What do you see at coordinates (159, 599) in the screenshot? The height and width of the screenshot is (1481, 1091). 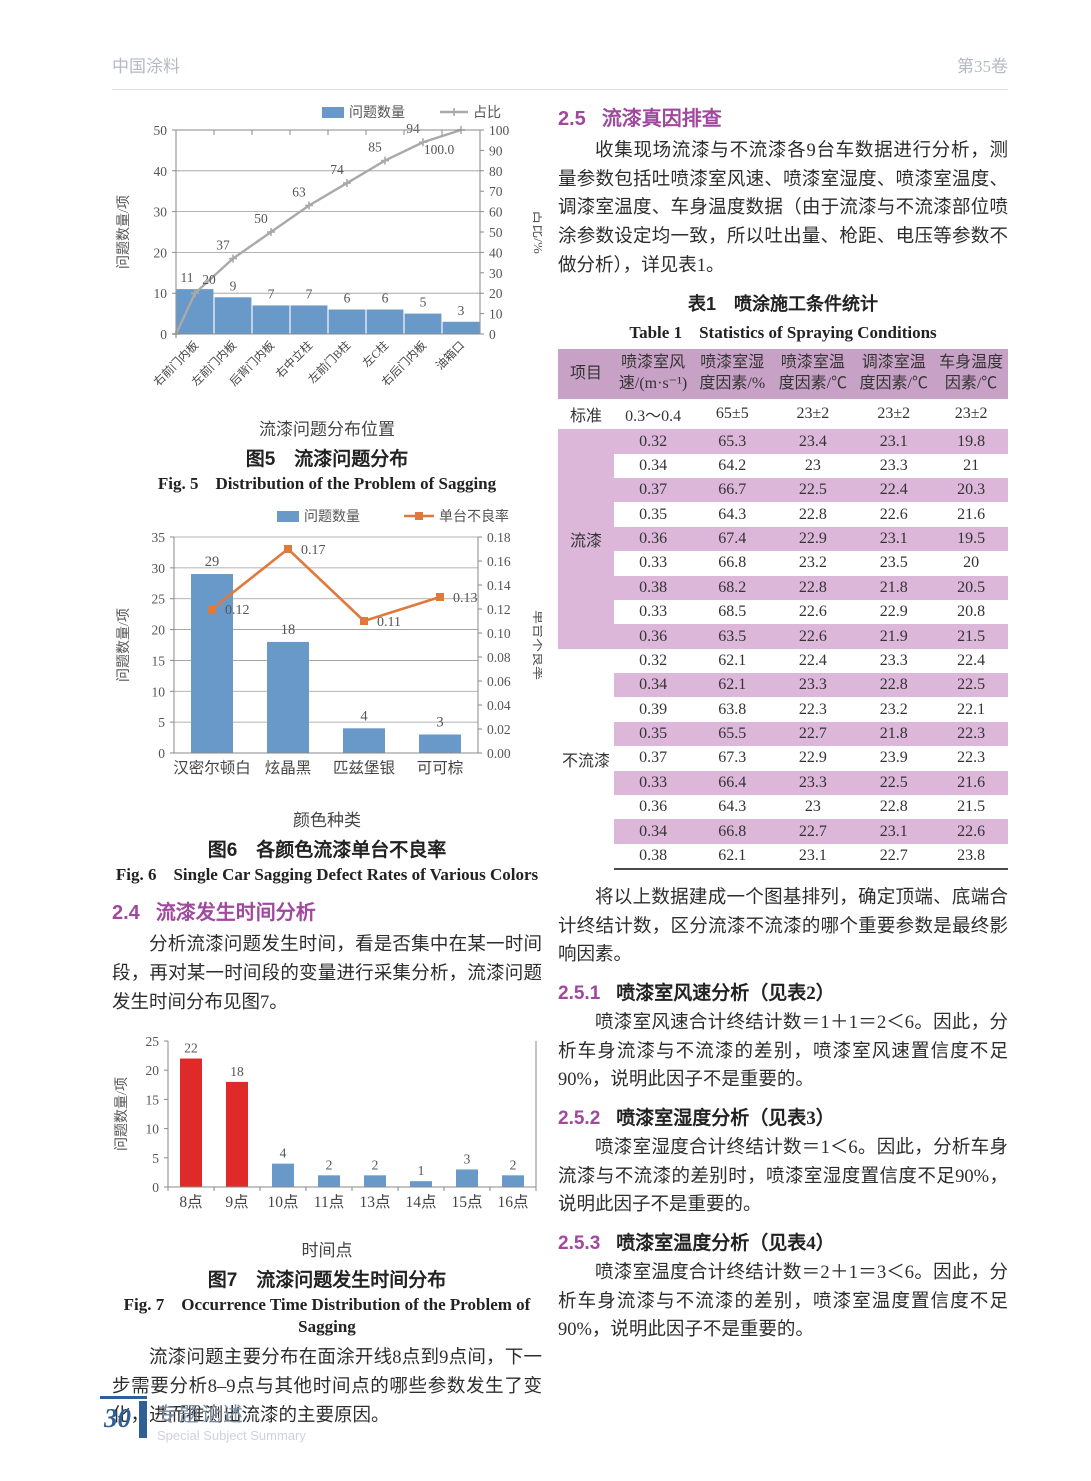 I see `svg-text: 25` at bounding box center [159, 599].